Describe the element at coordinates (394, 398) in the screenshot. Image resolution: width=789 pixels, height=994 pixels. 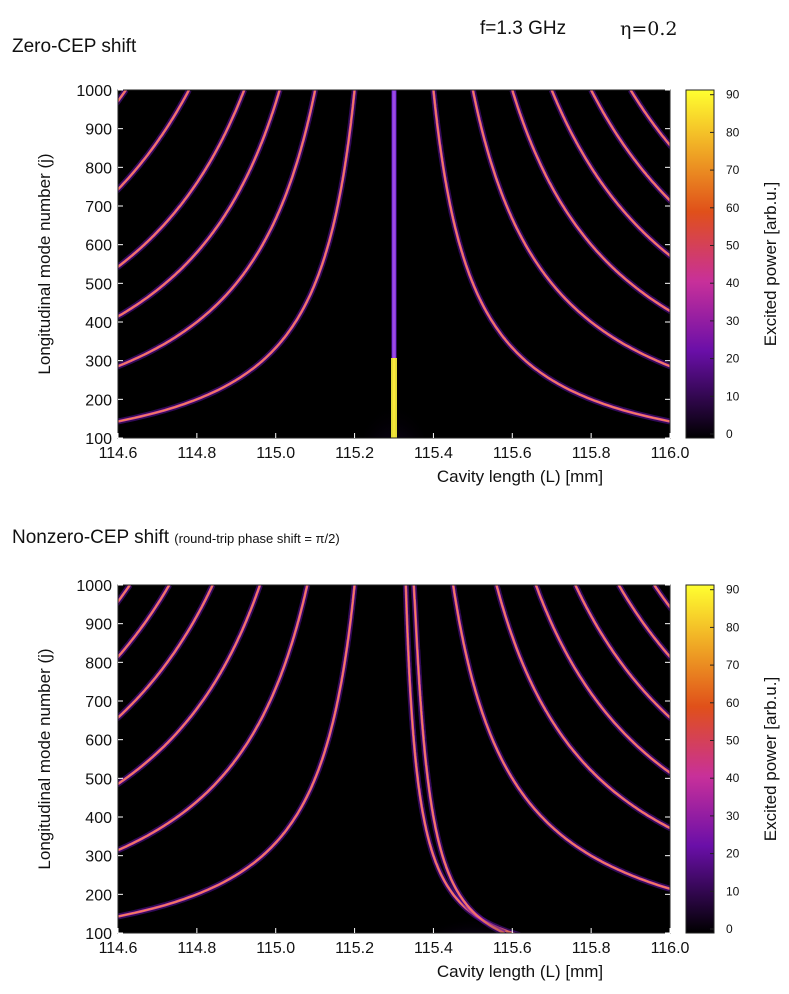
I see `center-spike` at that location.